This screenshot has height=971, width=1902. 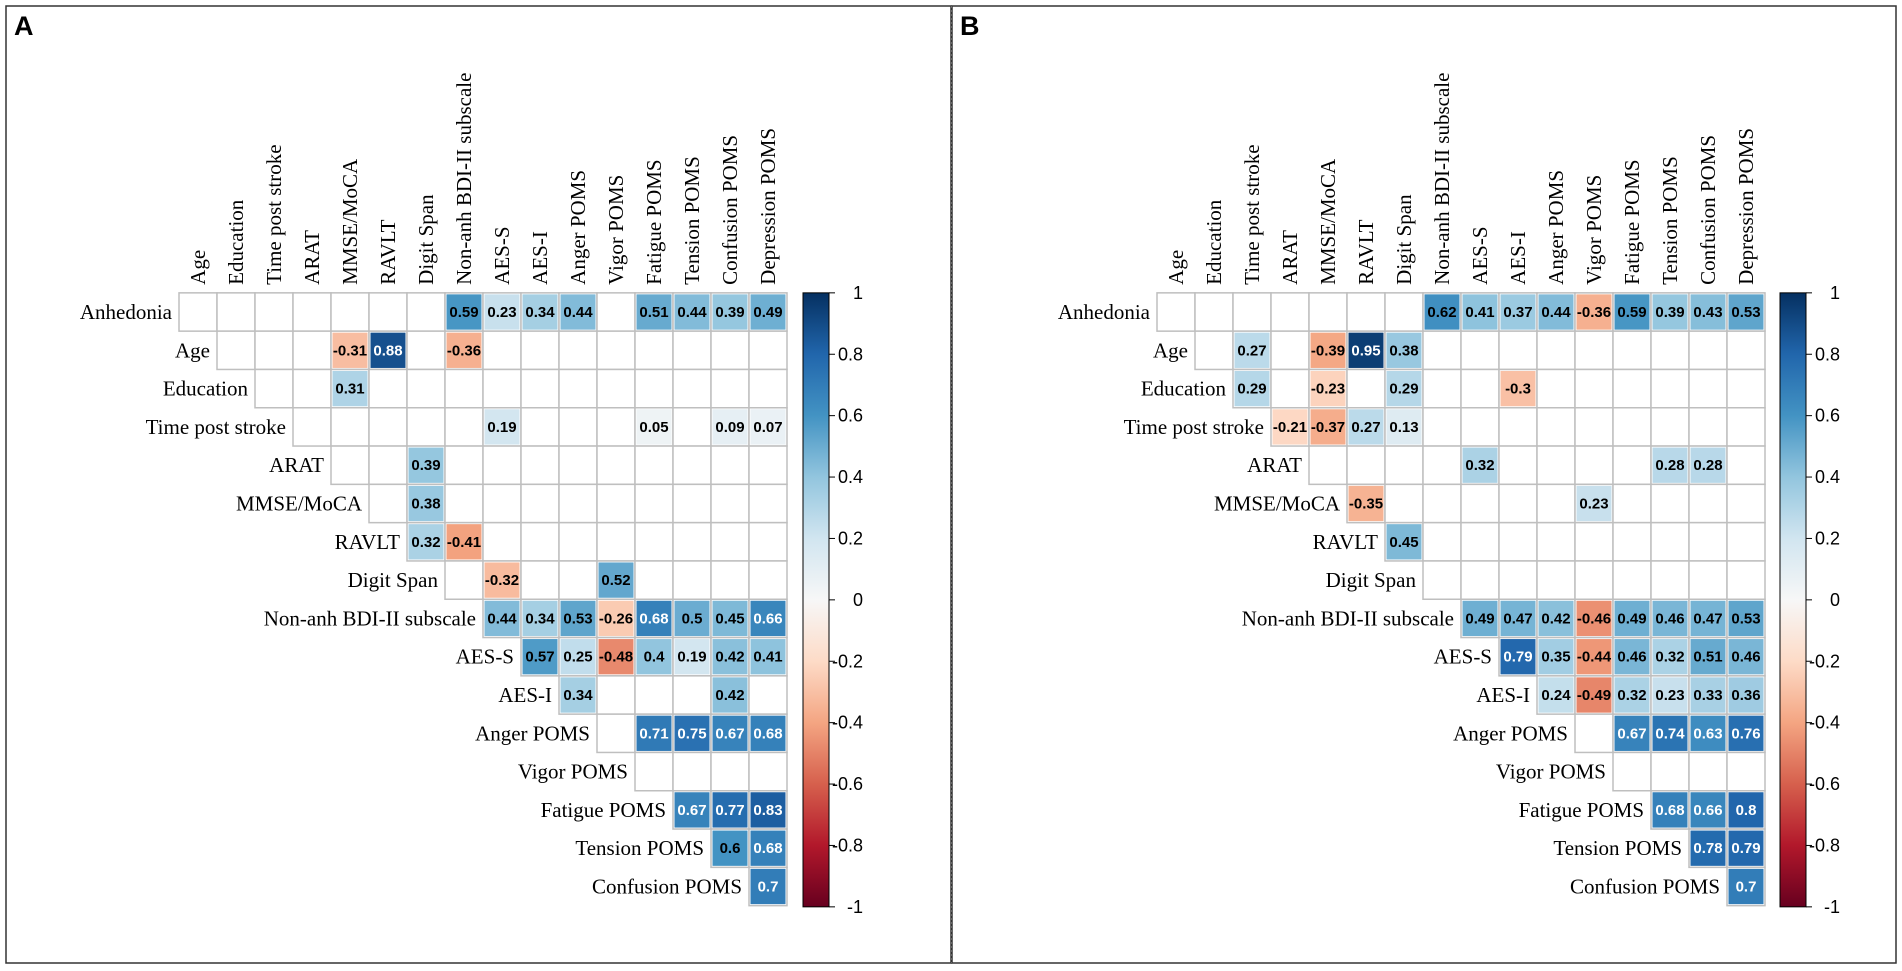 What do you see at coordinates (1745, 733) in the screenshot?
I see `cell-value-label: 0.76` at bounding box center [1745, 733].